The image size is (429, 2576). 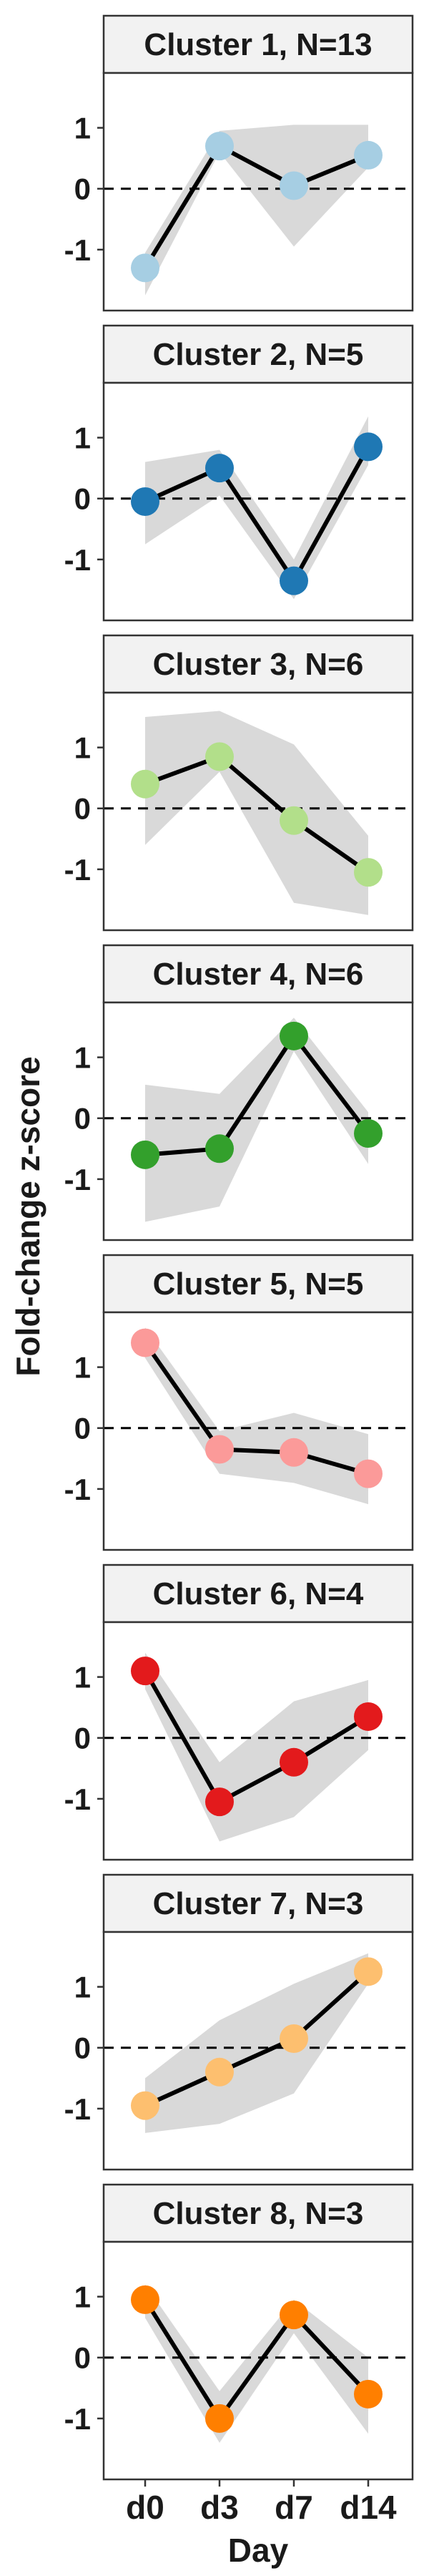 What do you see at coordinates (294, 2507) in the screenshot?
I see `x-tick-label: d7` at bounding box center [294, 2507].